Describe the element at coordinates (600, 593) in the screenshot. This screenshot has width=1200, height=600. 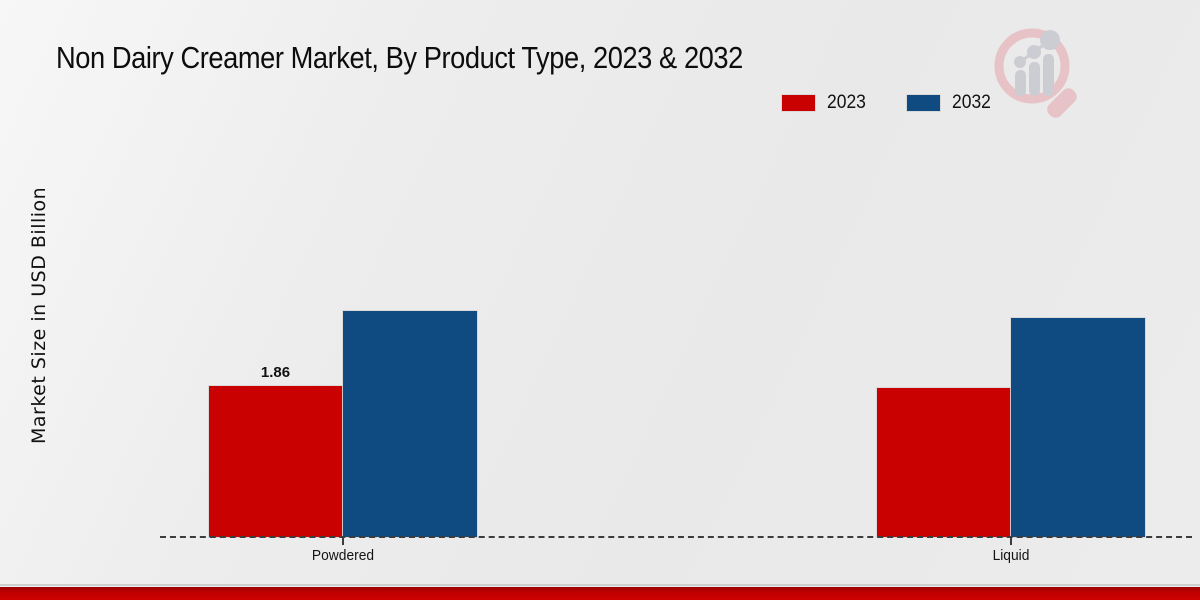
I see `footer-accent-bar` at that location.